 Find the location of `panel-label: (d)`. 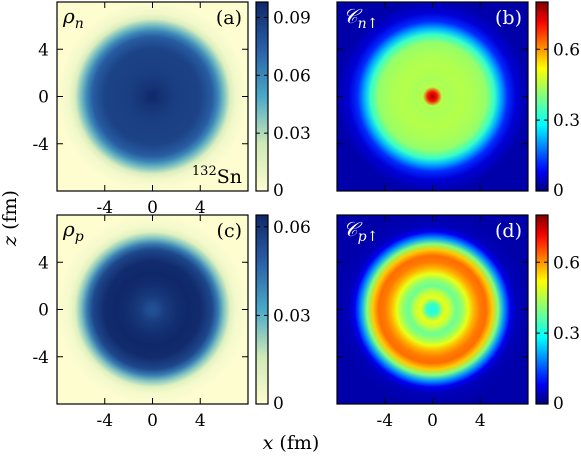

panel-label: (d) is located at coordinates (508, 231).